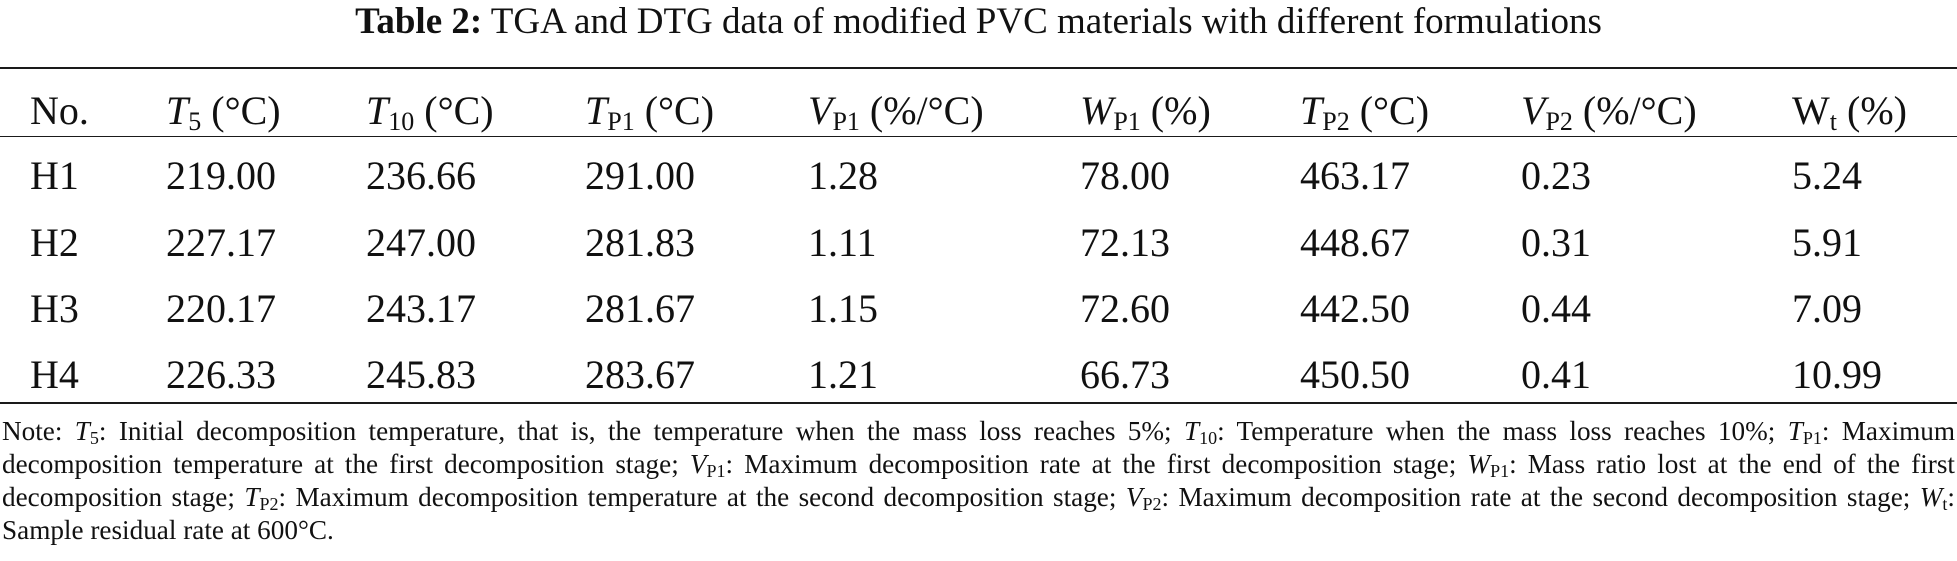  I want to click on table-cell: H4, so click(54, 374).